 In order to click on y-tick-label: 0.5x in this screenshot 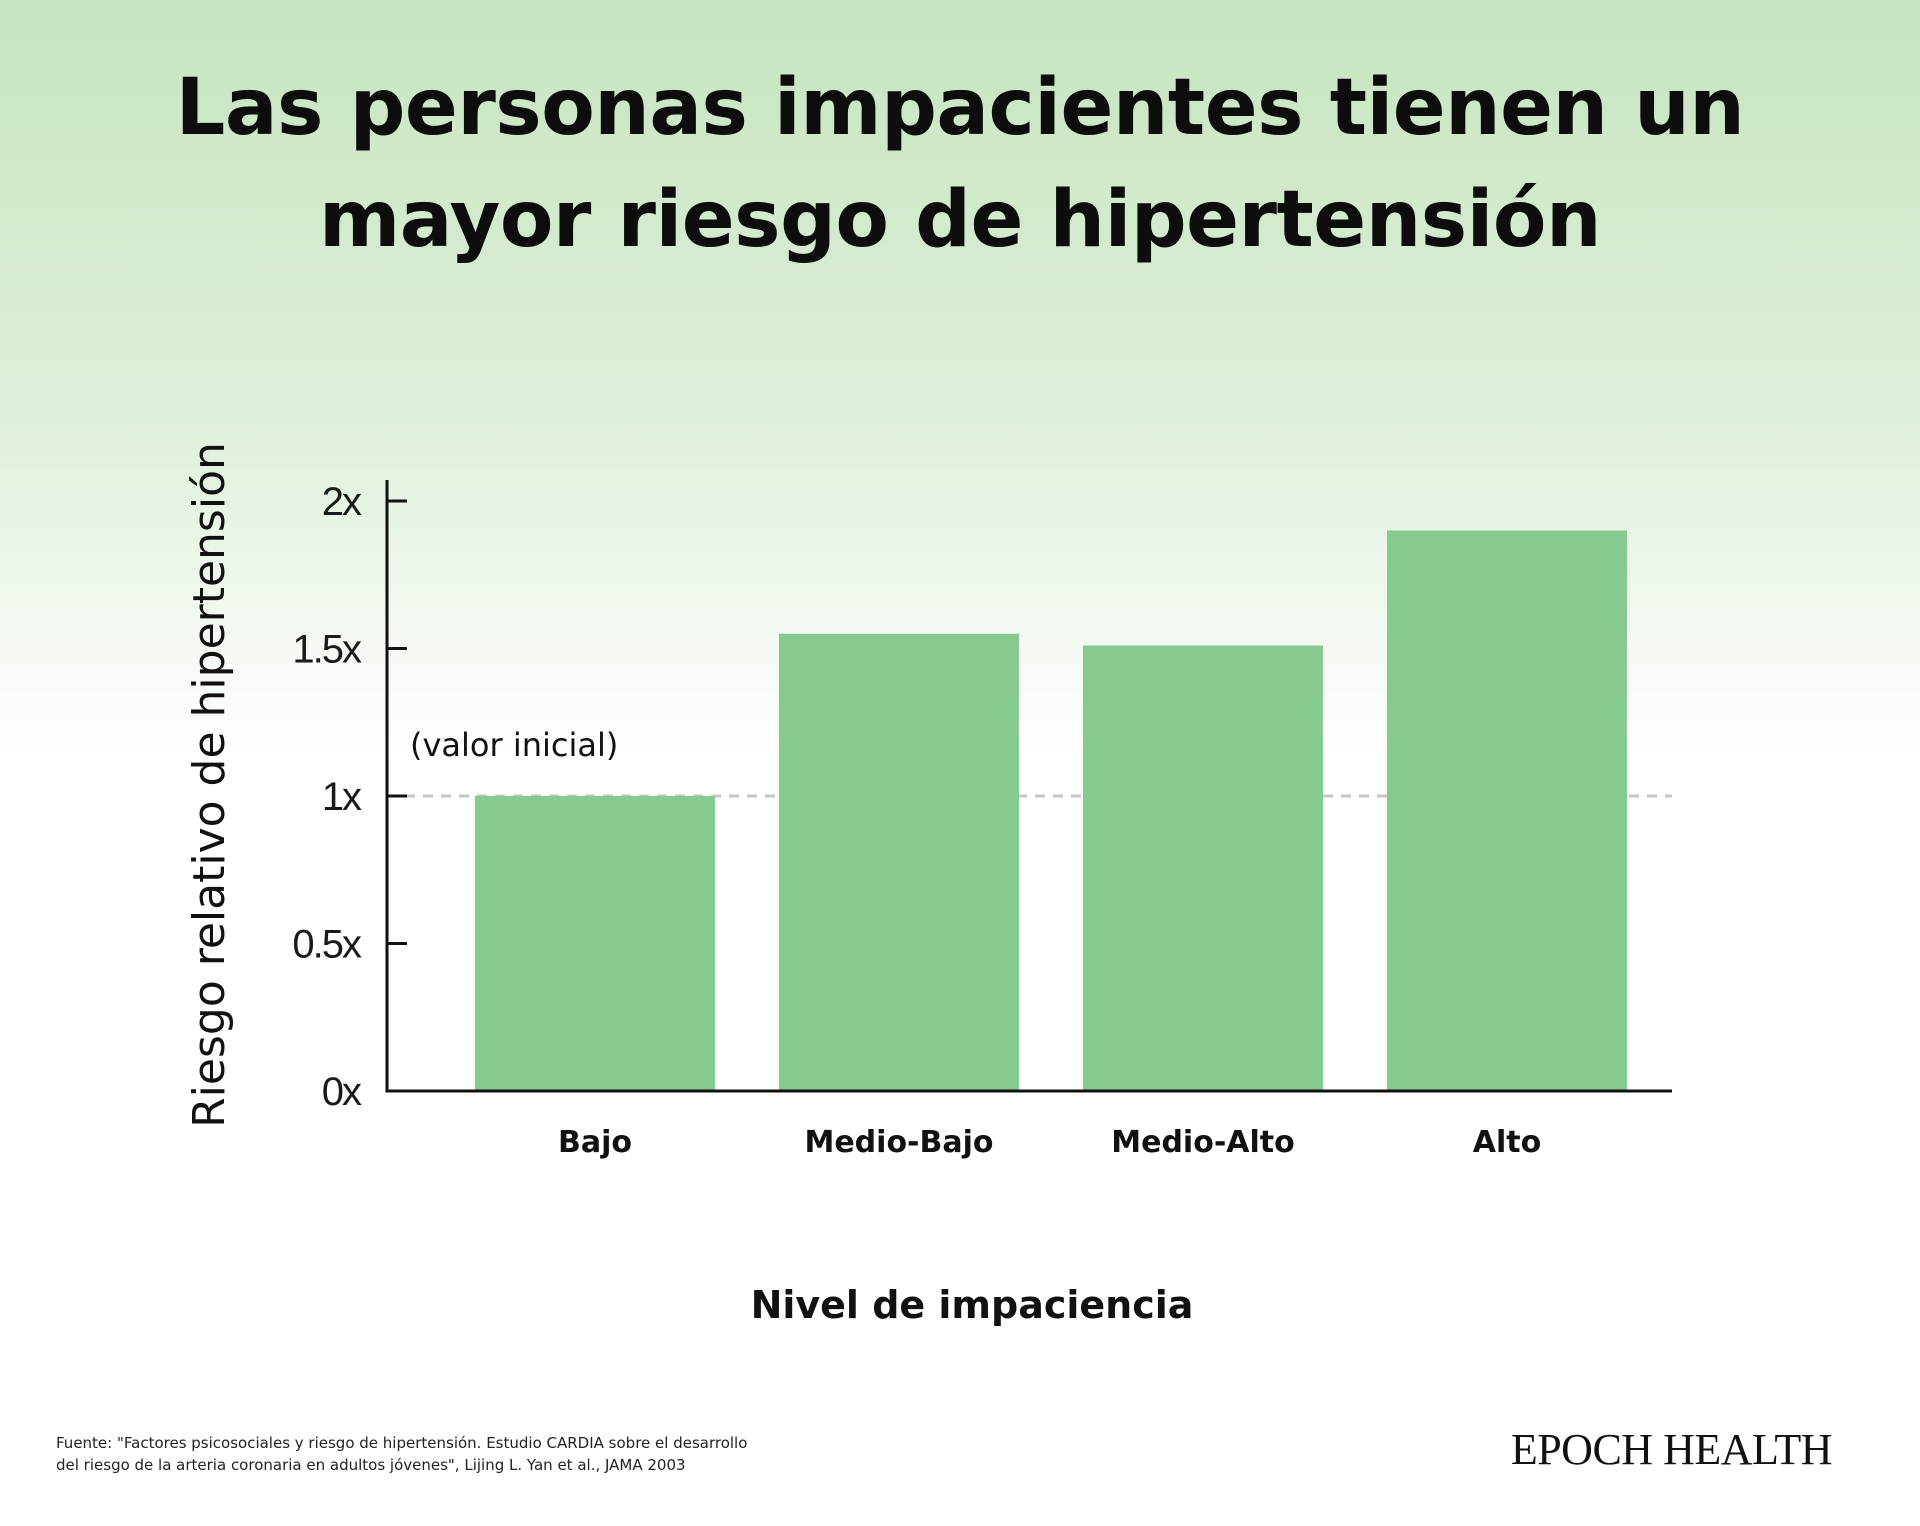, I will do `click(327, 945)`.